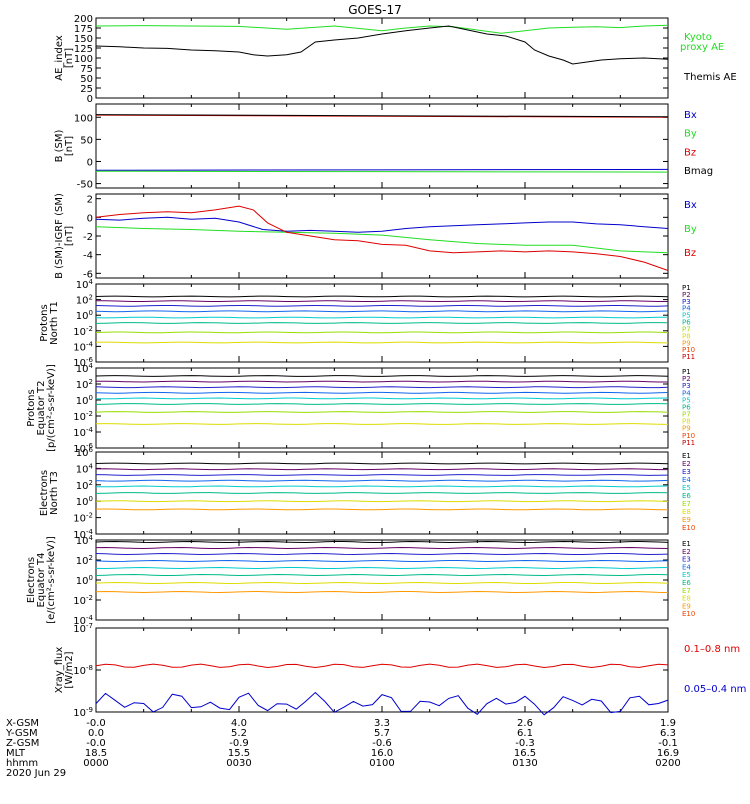 This screenshot has width=750, height=804. I want to click on y-axis-label-line: AE_index, so click(59, 58).